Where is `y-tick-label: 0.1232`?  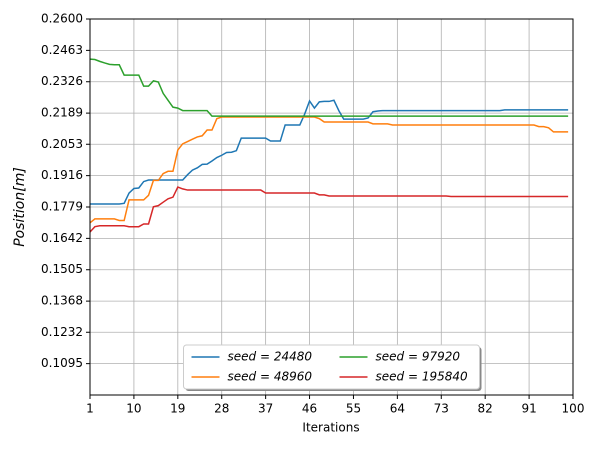
y-tick-label: 0.1232 is located at coordinates (62, 332).